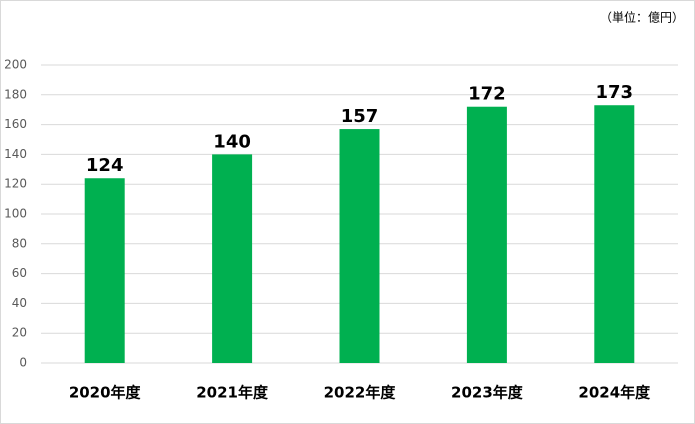  What do you see at coordinates (19, 273) in the screenshot?
I see `y-tick-label: 60` at bounding box center [19, 273].